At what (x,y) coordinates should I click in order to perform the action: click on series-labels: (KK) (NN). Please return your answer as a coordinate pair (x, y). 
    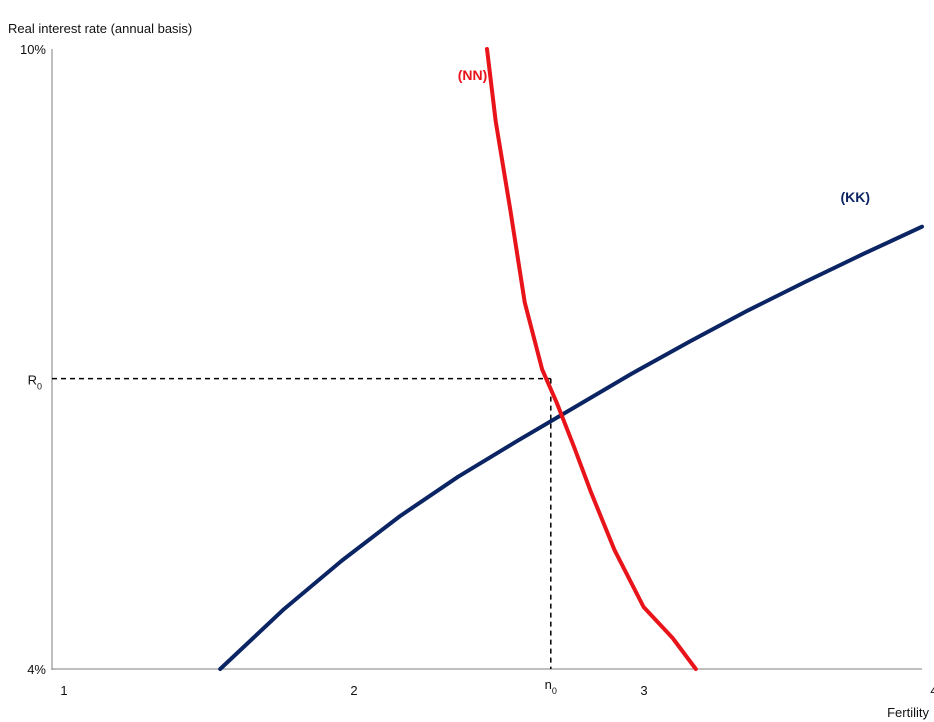
    Looking at the image, I should click on (664, 136).